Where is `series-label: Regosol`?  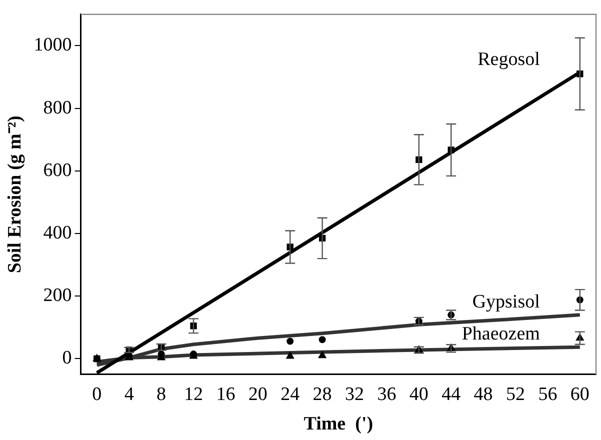 series-label: Regosol is located at coordinates (509, 59).